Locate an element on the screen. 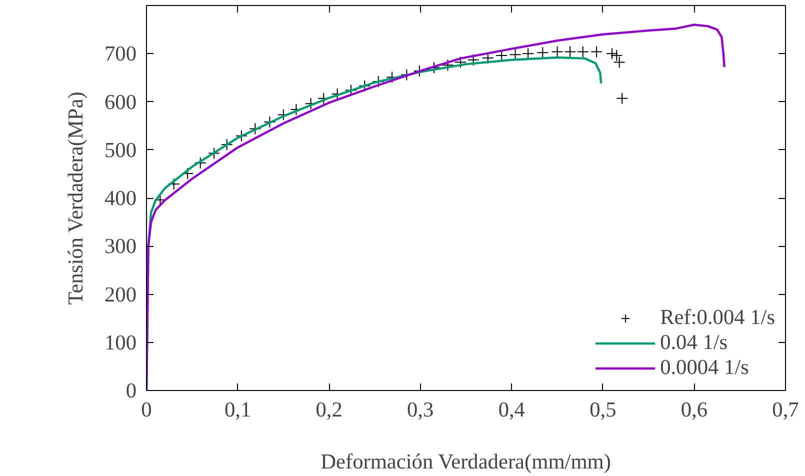  y-tick-label: 400 is located at coordinates (120, 198).